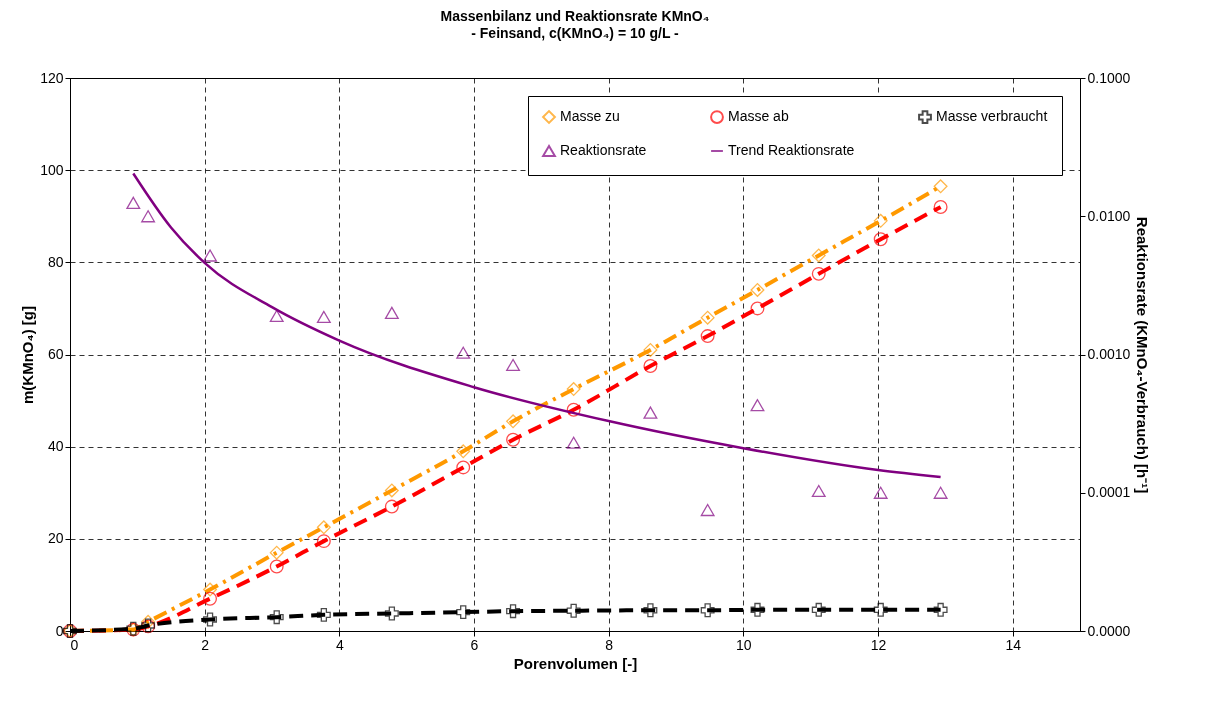  Describe the element at coordinates (52, 169) in the screenshot. I see `y-tick-label: 100` at that location.